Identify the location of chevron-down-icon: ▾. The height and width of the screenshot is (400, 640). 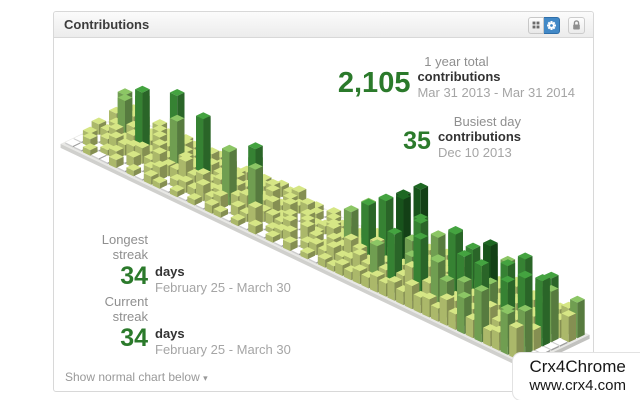
(205, 378).